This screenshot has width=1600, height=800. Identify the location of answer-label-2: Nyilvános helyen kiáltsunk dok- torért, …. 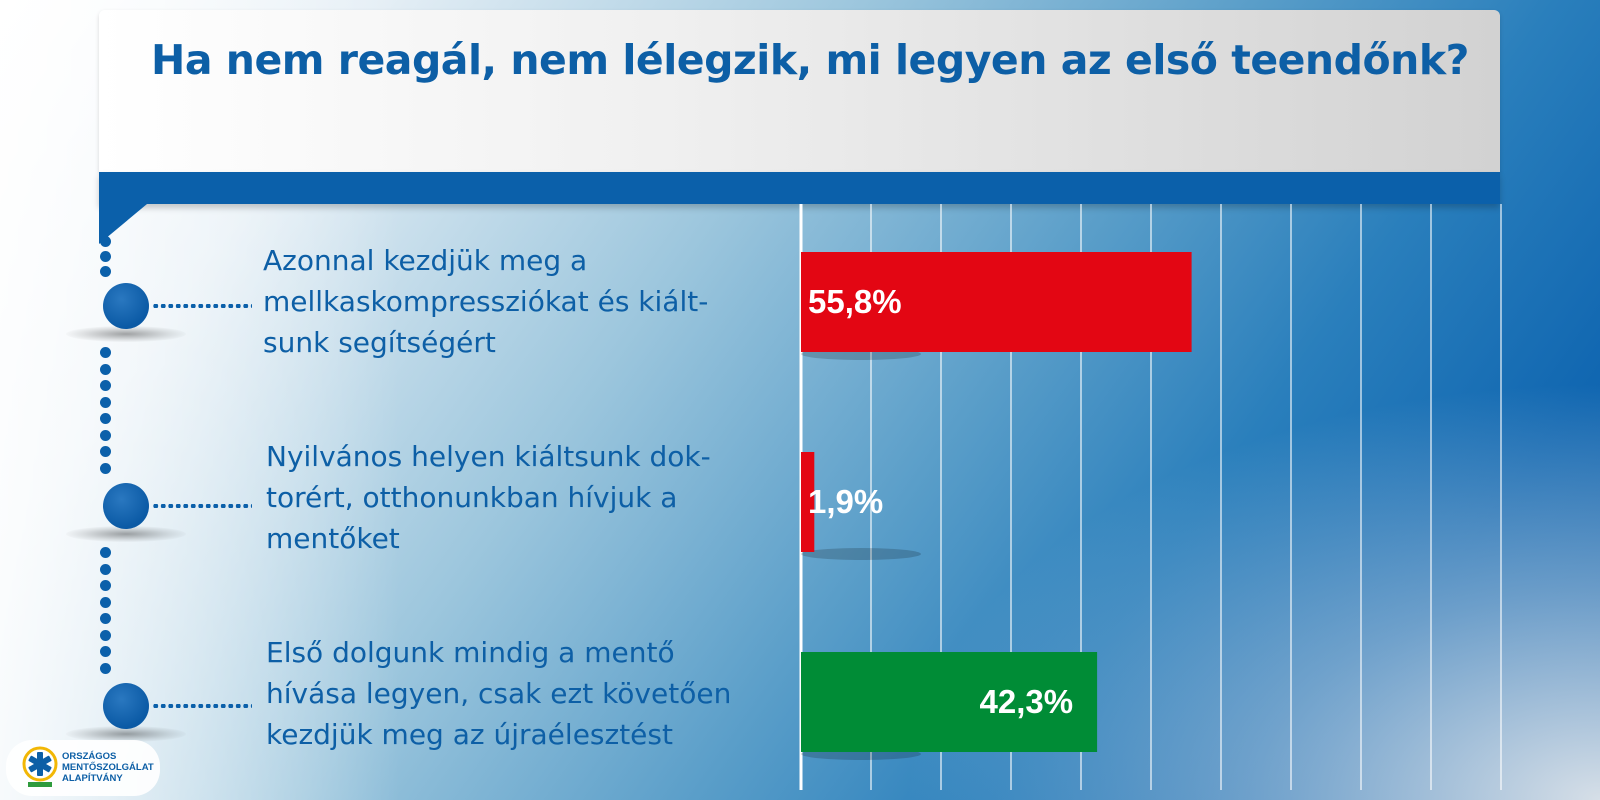
(488, 497).